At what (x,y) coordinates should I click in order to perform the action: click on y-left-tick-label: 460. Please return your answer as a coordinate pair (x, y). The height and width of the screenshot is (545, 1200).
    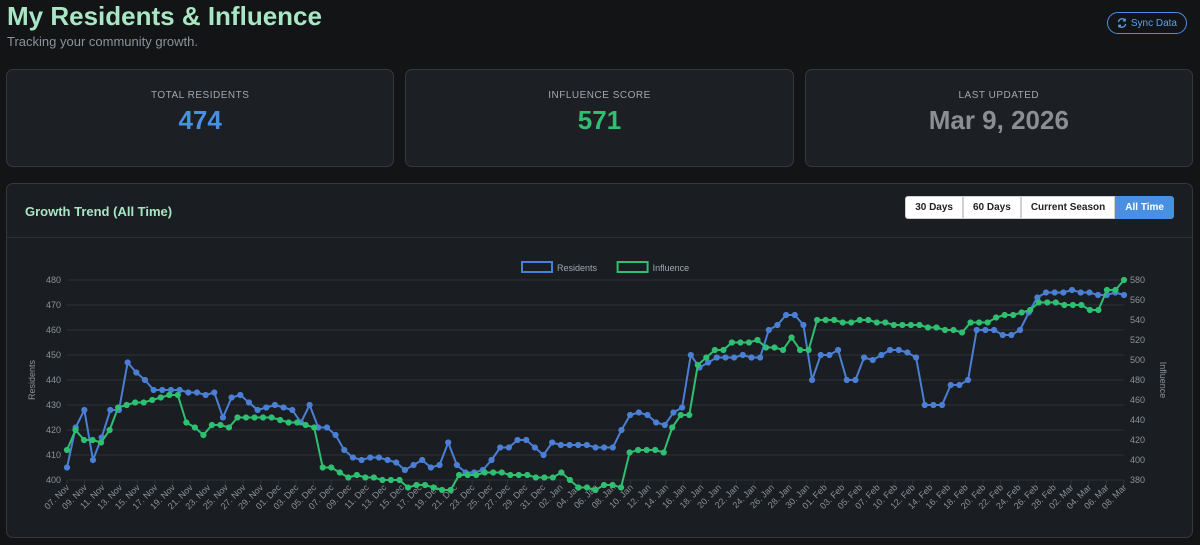
    Looking at the image, I should click on (53, 330).